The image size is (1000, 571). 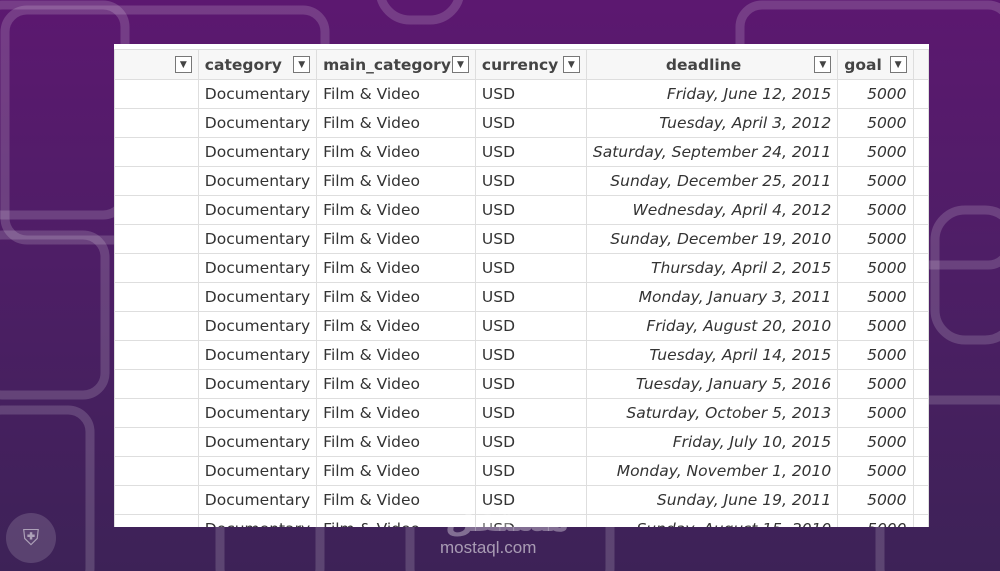 I want to click on column-header-label: currency, so click(x=520, y=64).